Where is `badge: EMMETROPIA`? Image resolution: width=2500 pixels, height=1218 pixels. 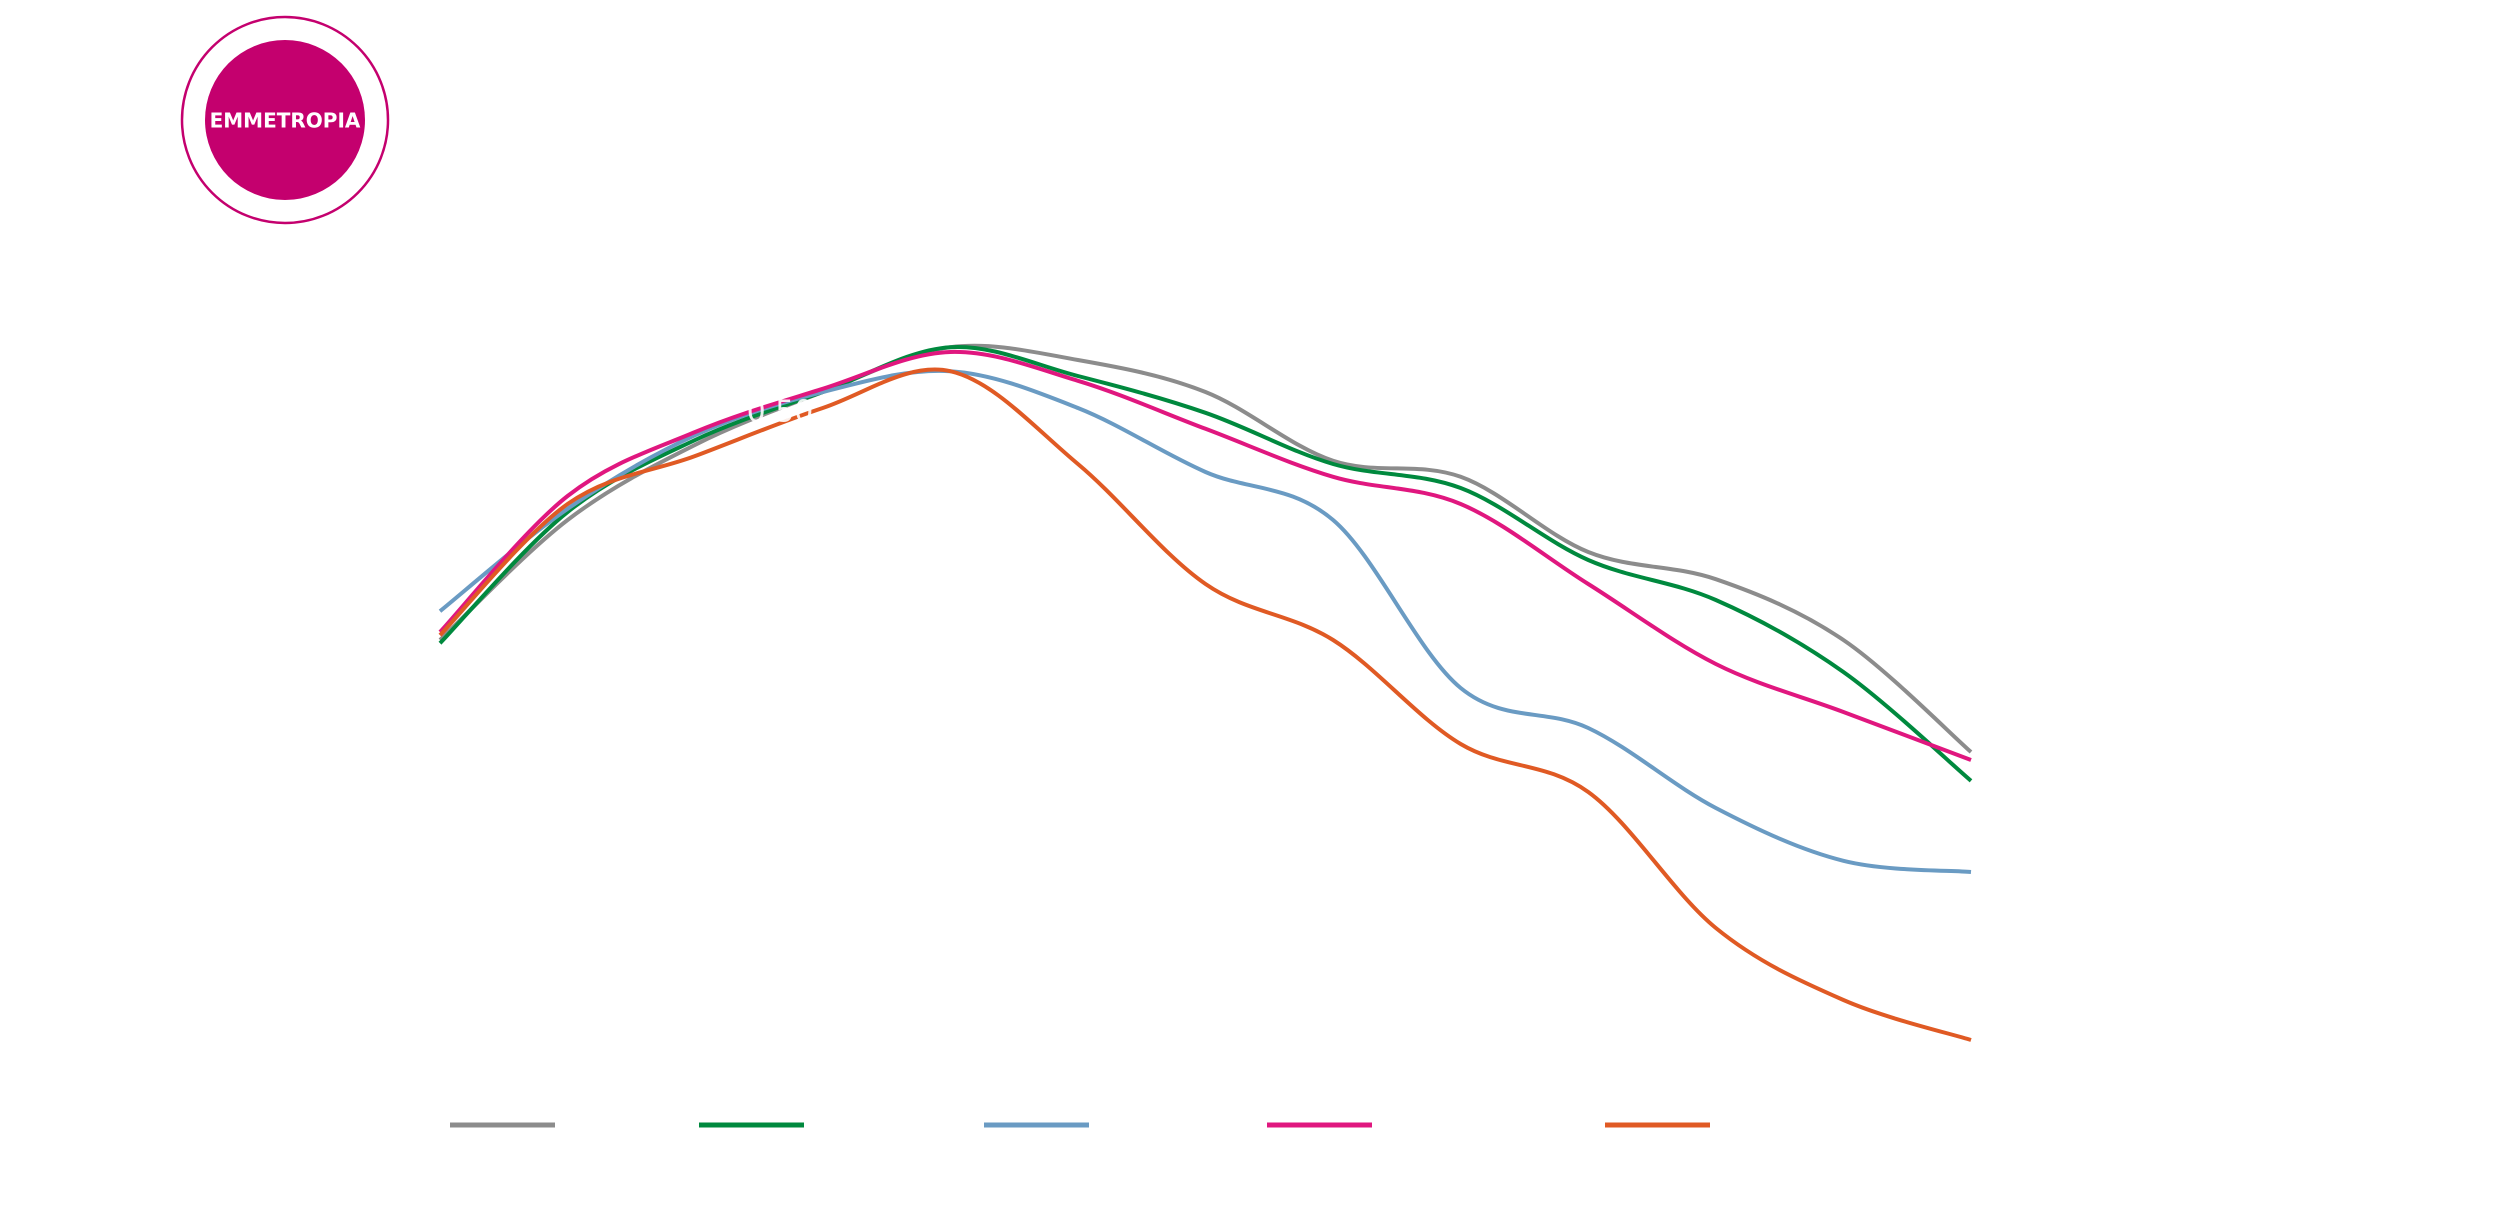 badge: EMMETROPIA is located at coordinates (285, 120).